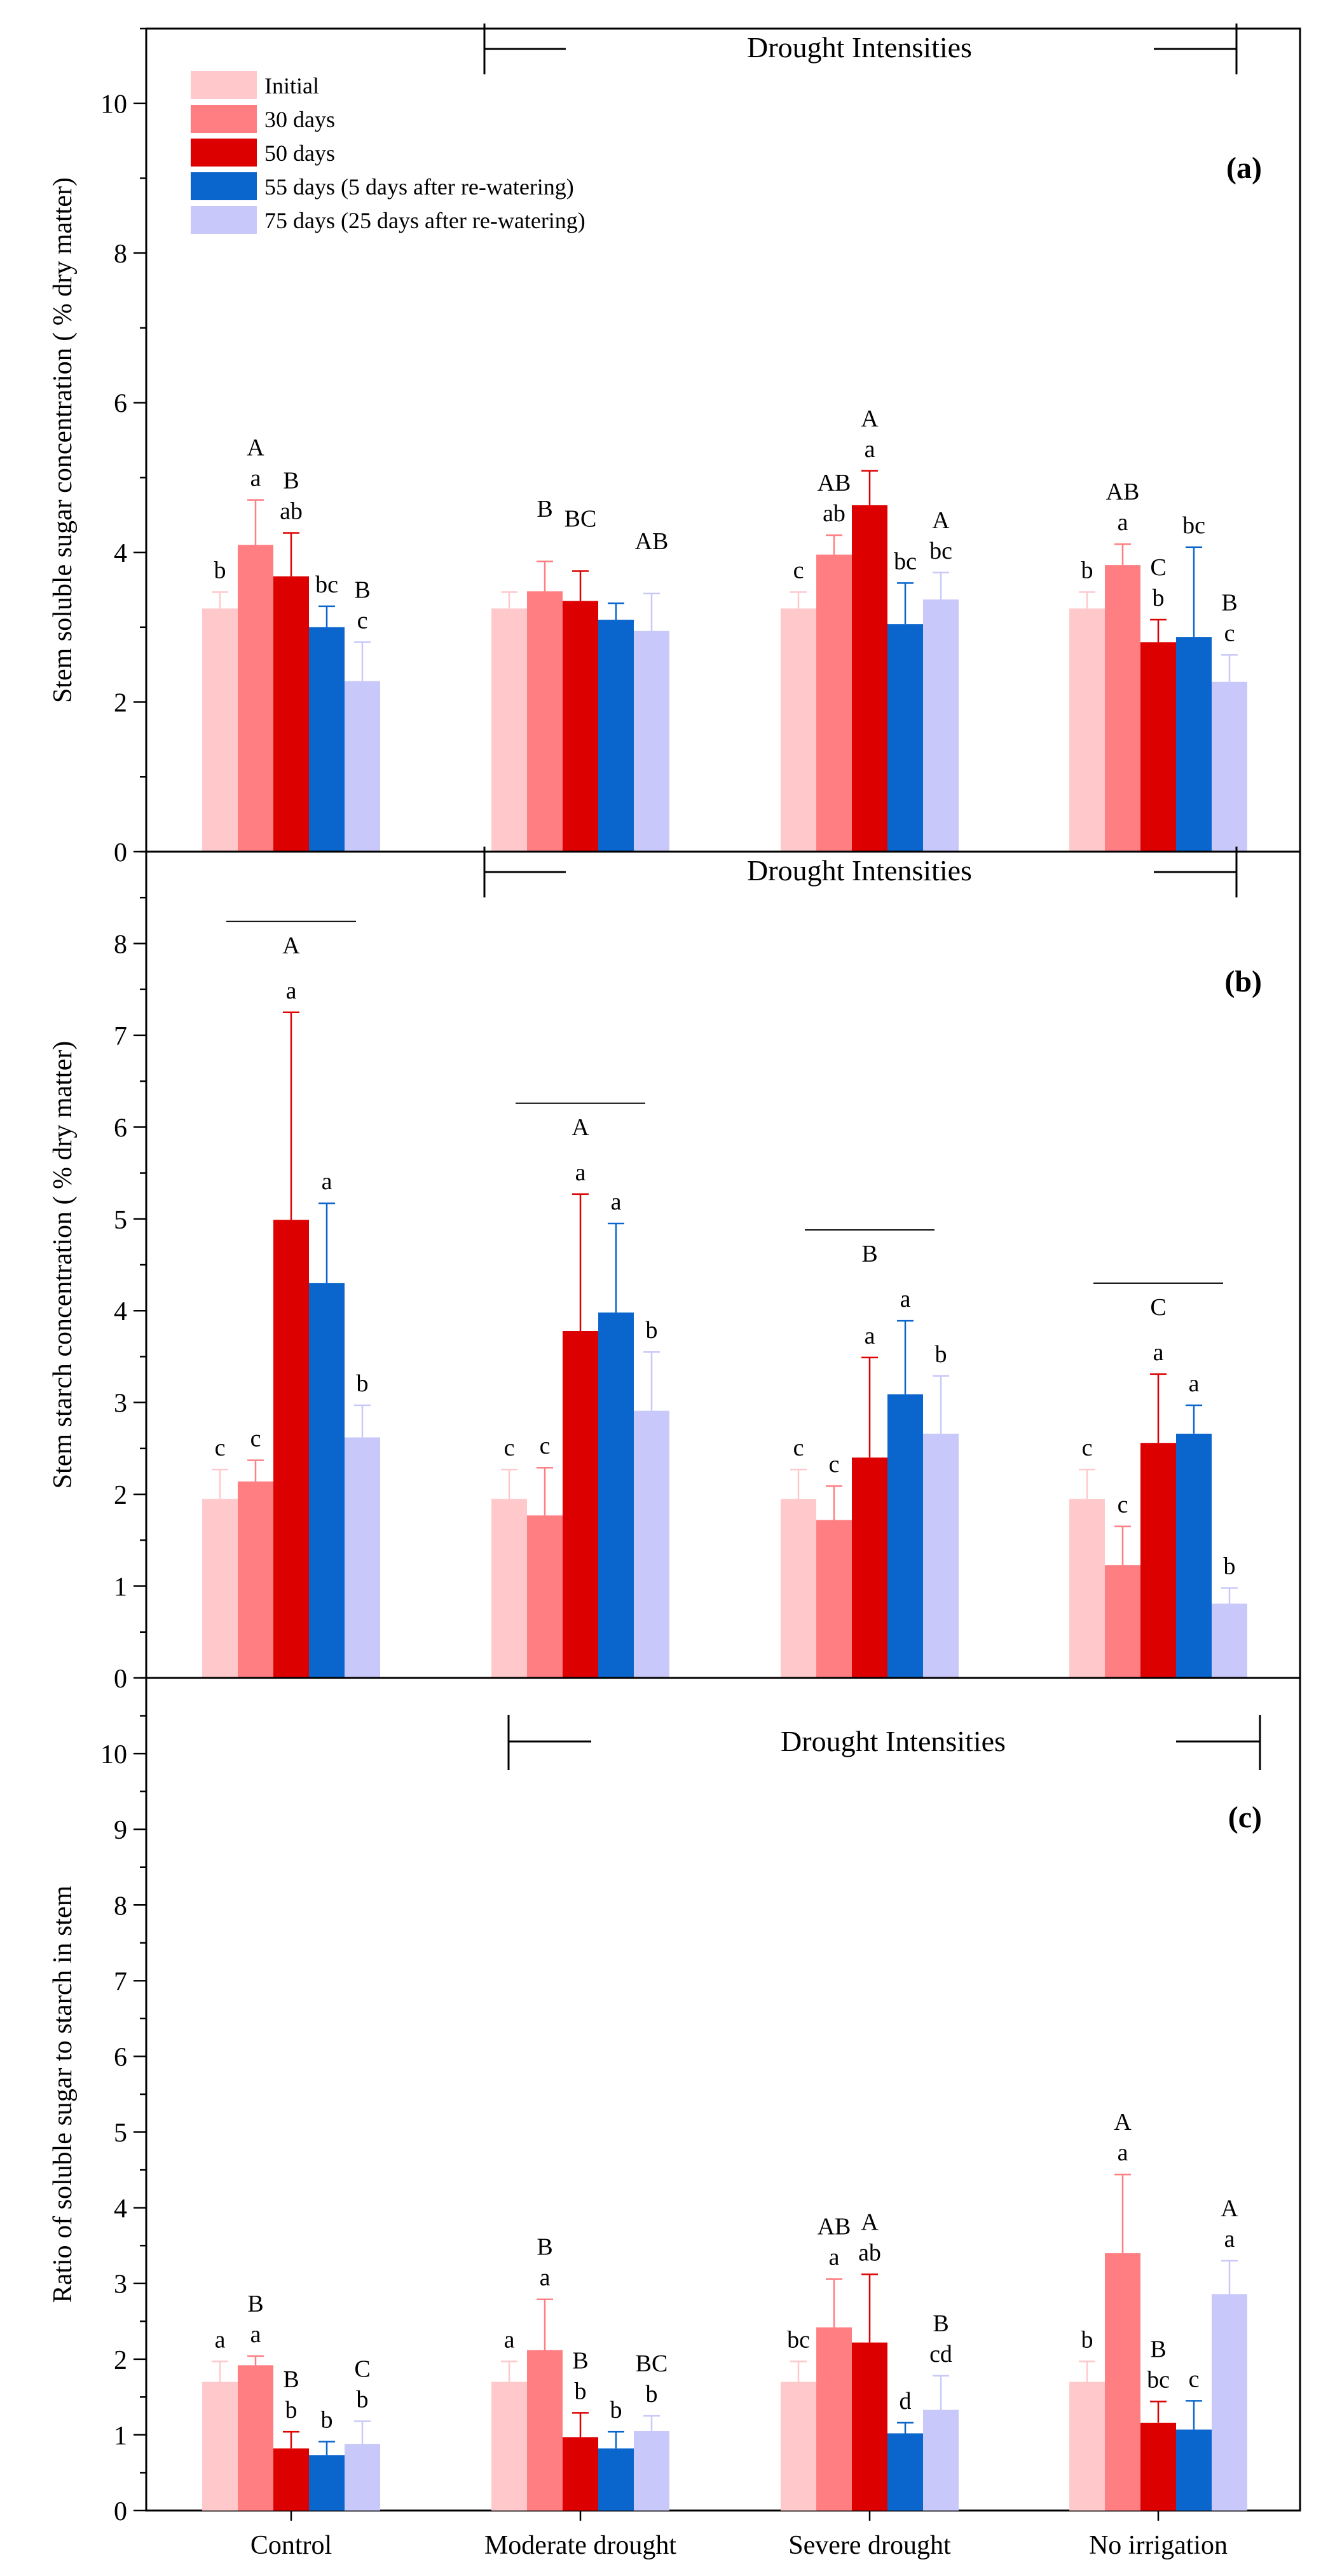  I want to click on panel-tag: (a), so click(1244, 168).